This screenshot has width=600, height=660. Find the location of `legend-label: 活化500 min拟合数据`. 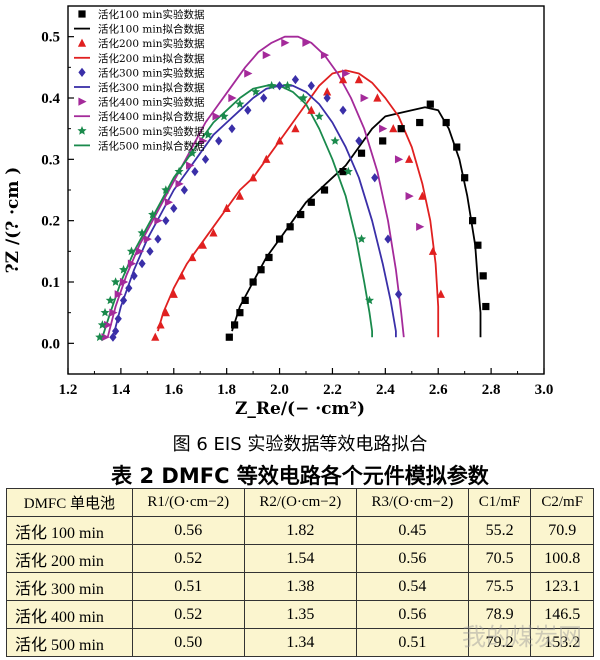

legend-label: 活化500 min拟合数据 is located at coordinates (151, 145).